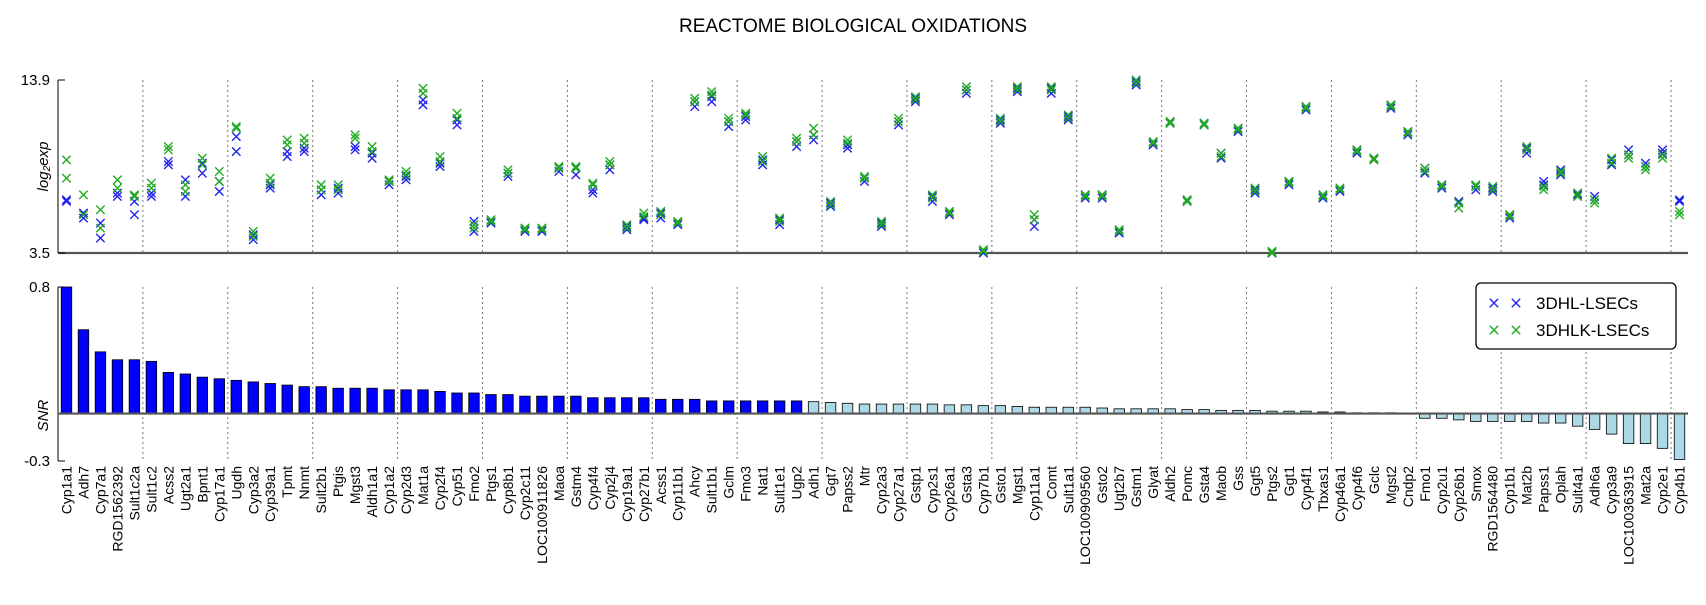 This screenshot has height=605, width=1706. What do you see at coordinates (1578, 490) in the screenshot?
I see `x-tick-label: Sult4a1` at bounding box center [1578, 490].